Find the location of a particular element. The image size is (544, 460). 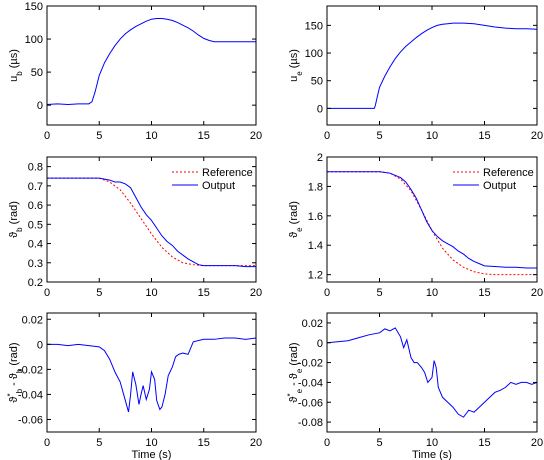

err_e-ytick-label: -0.04 is located at coordinates (310, 383).